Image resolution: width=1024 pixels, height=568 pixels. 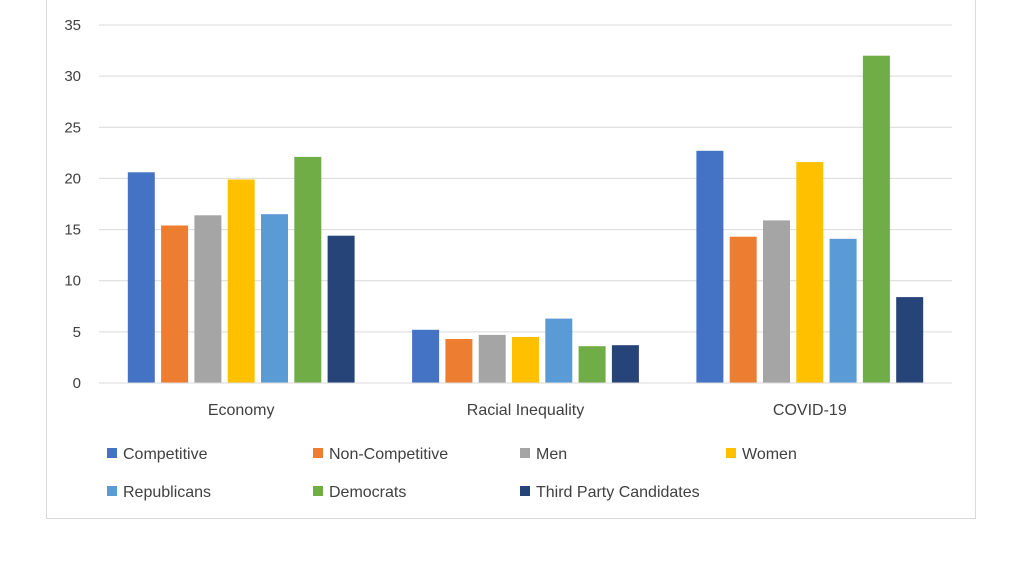 What do you see at coordinates (72, 25) in the screenshot?
I see `y-tick-label: 35` at bounding box center [72, 25].